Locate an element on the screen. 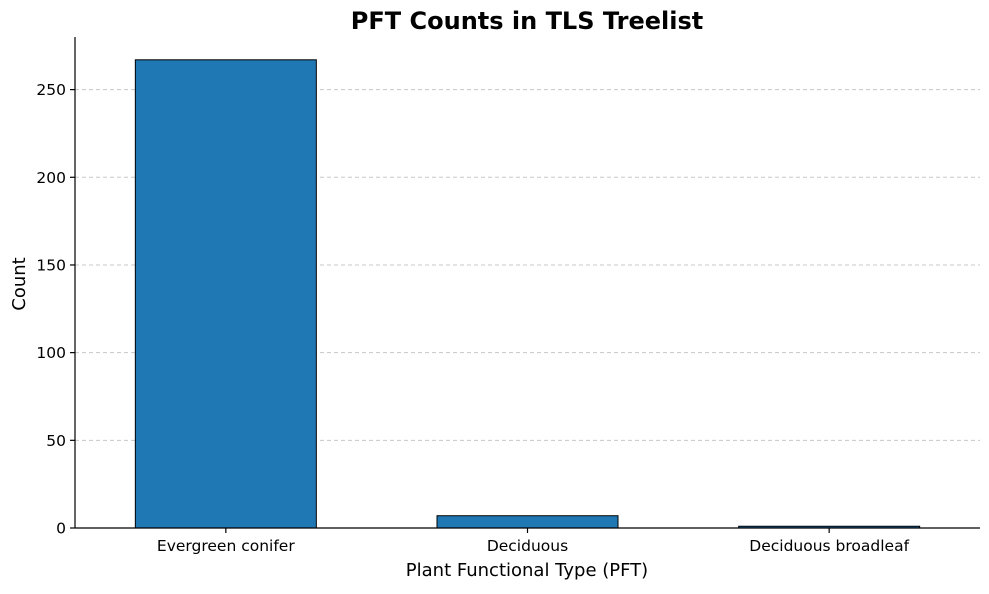  x-tick-label: Deciduous is located at coordinates (527, 546).